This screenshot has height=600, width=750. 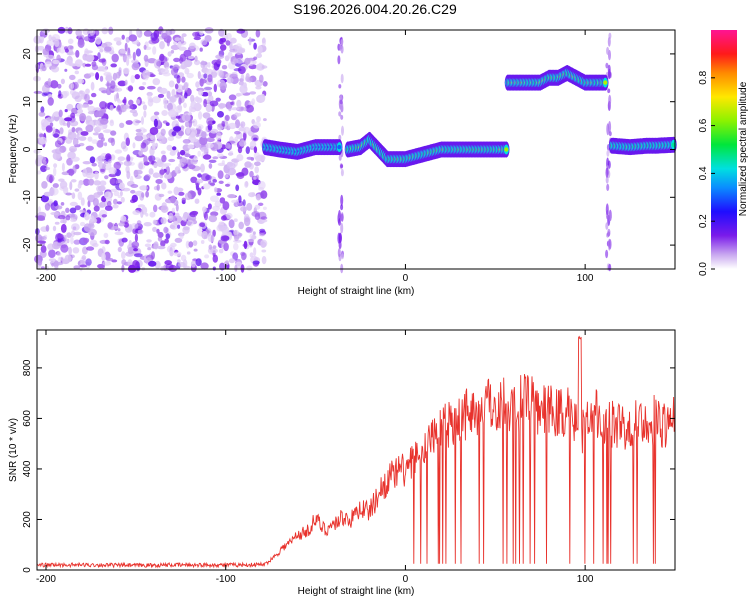 I want to click on figure-title: S196.2026.004.20.26.C29, so click(x=375, y=9).